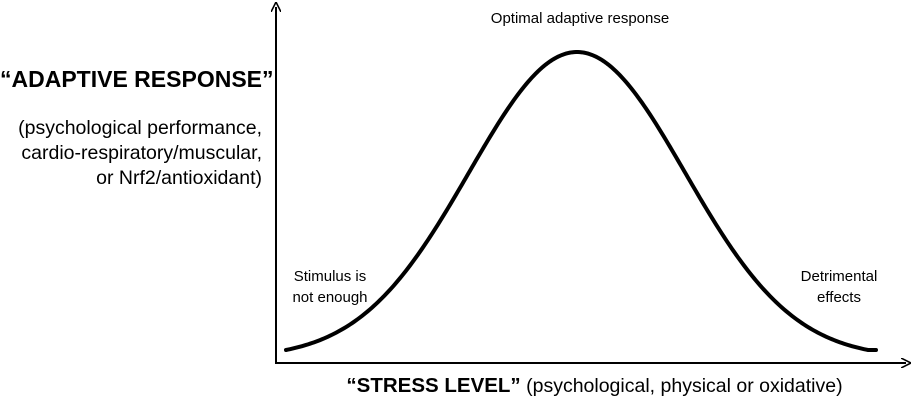 Image resolution: width=913 pixels, height=404 pixels. What do you see at coordinates (839, 276) in the screenshot?
I see `annotation-line: Detrimental` at bounding box center [839, 276].